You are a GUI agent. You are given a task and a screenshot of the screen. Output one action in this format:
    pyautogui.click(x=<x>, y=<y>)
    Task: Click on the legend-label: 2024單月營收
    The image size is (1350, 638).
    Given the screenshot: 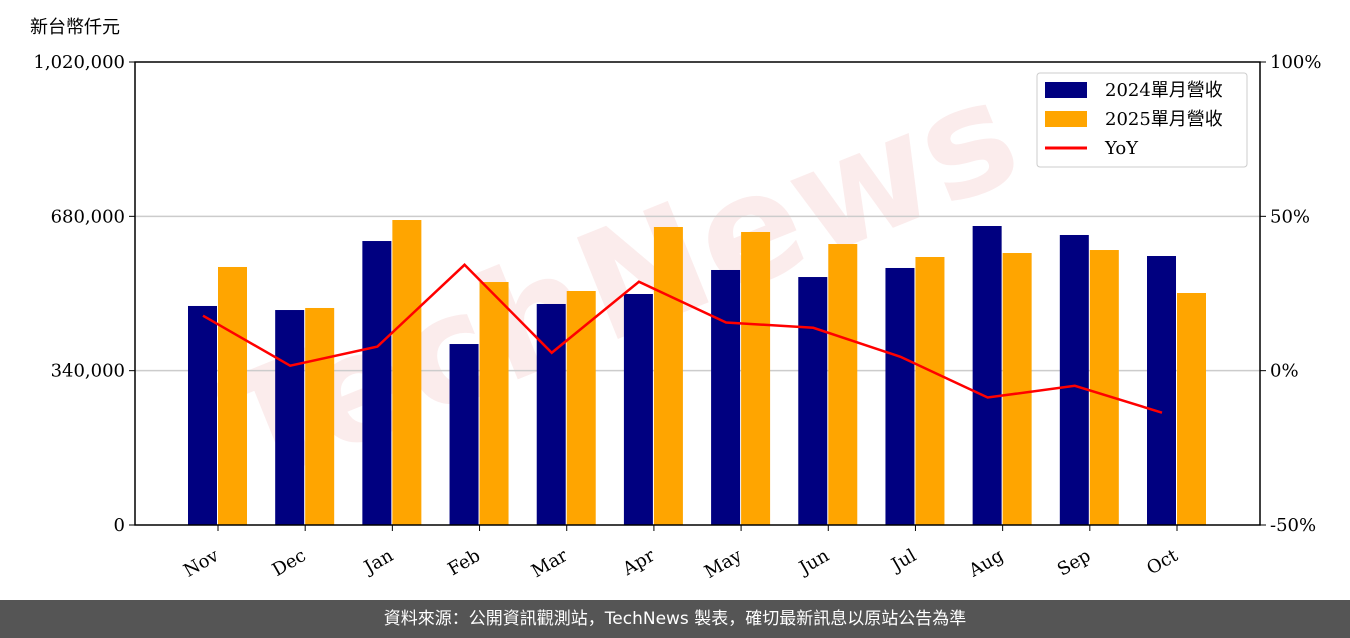 What is the action you would take?
    pyautogui.click(x=1164, y=90)
    